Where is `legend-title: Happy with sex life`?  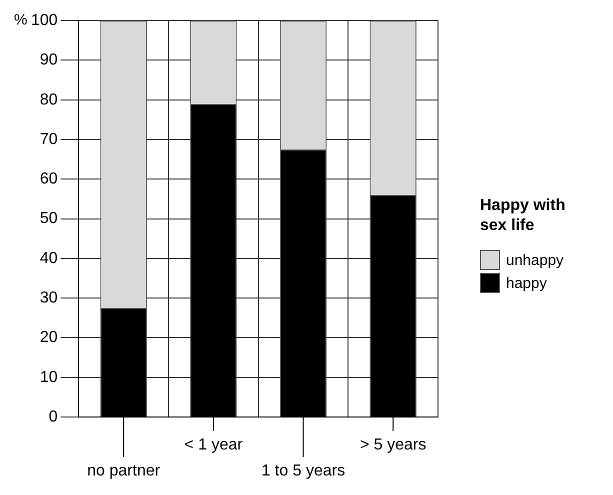
legend-title: Happy with sex life is located at coordinates (523, 216).